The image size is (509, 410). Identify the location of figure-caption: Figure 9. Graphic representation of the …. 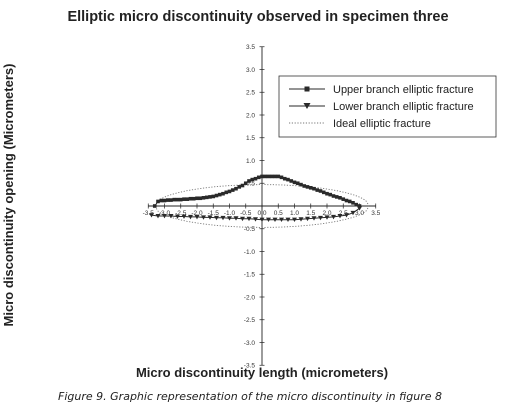
(250, 396).